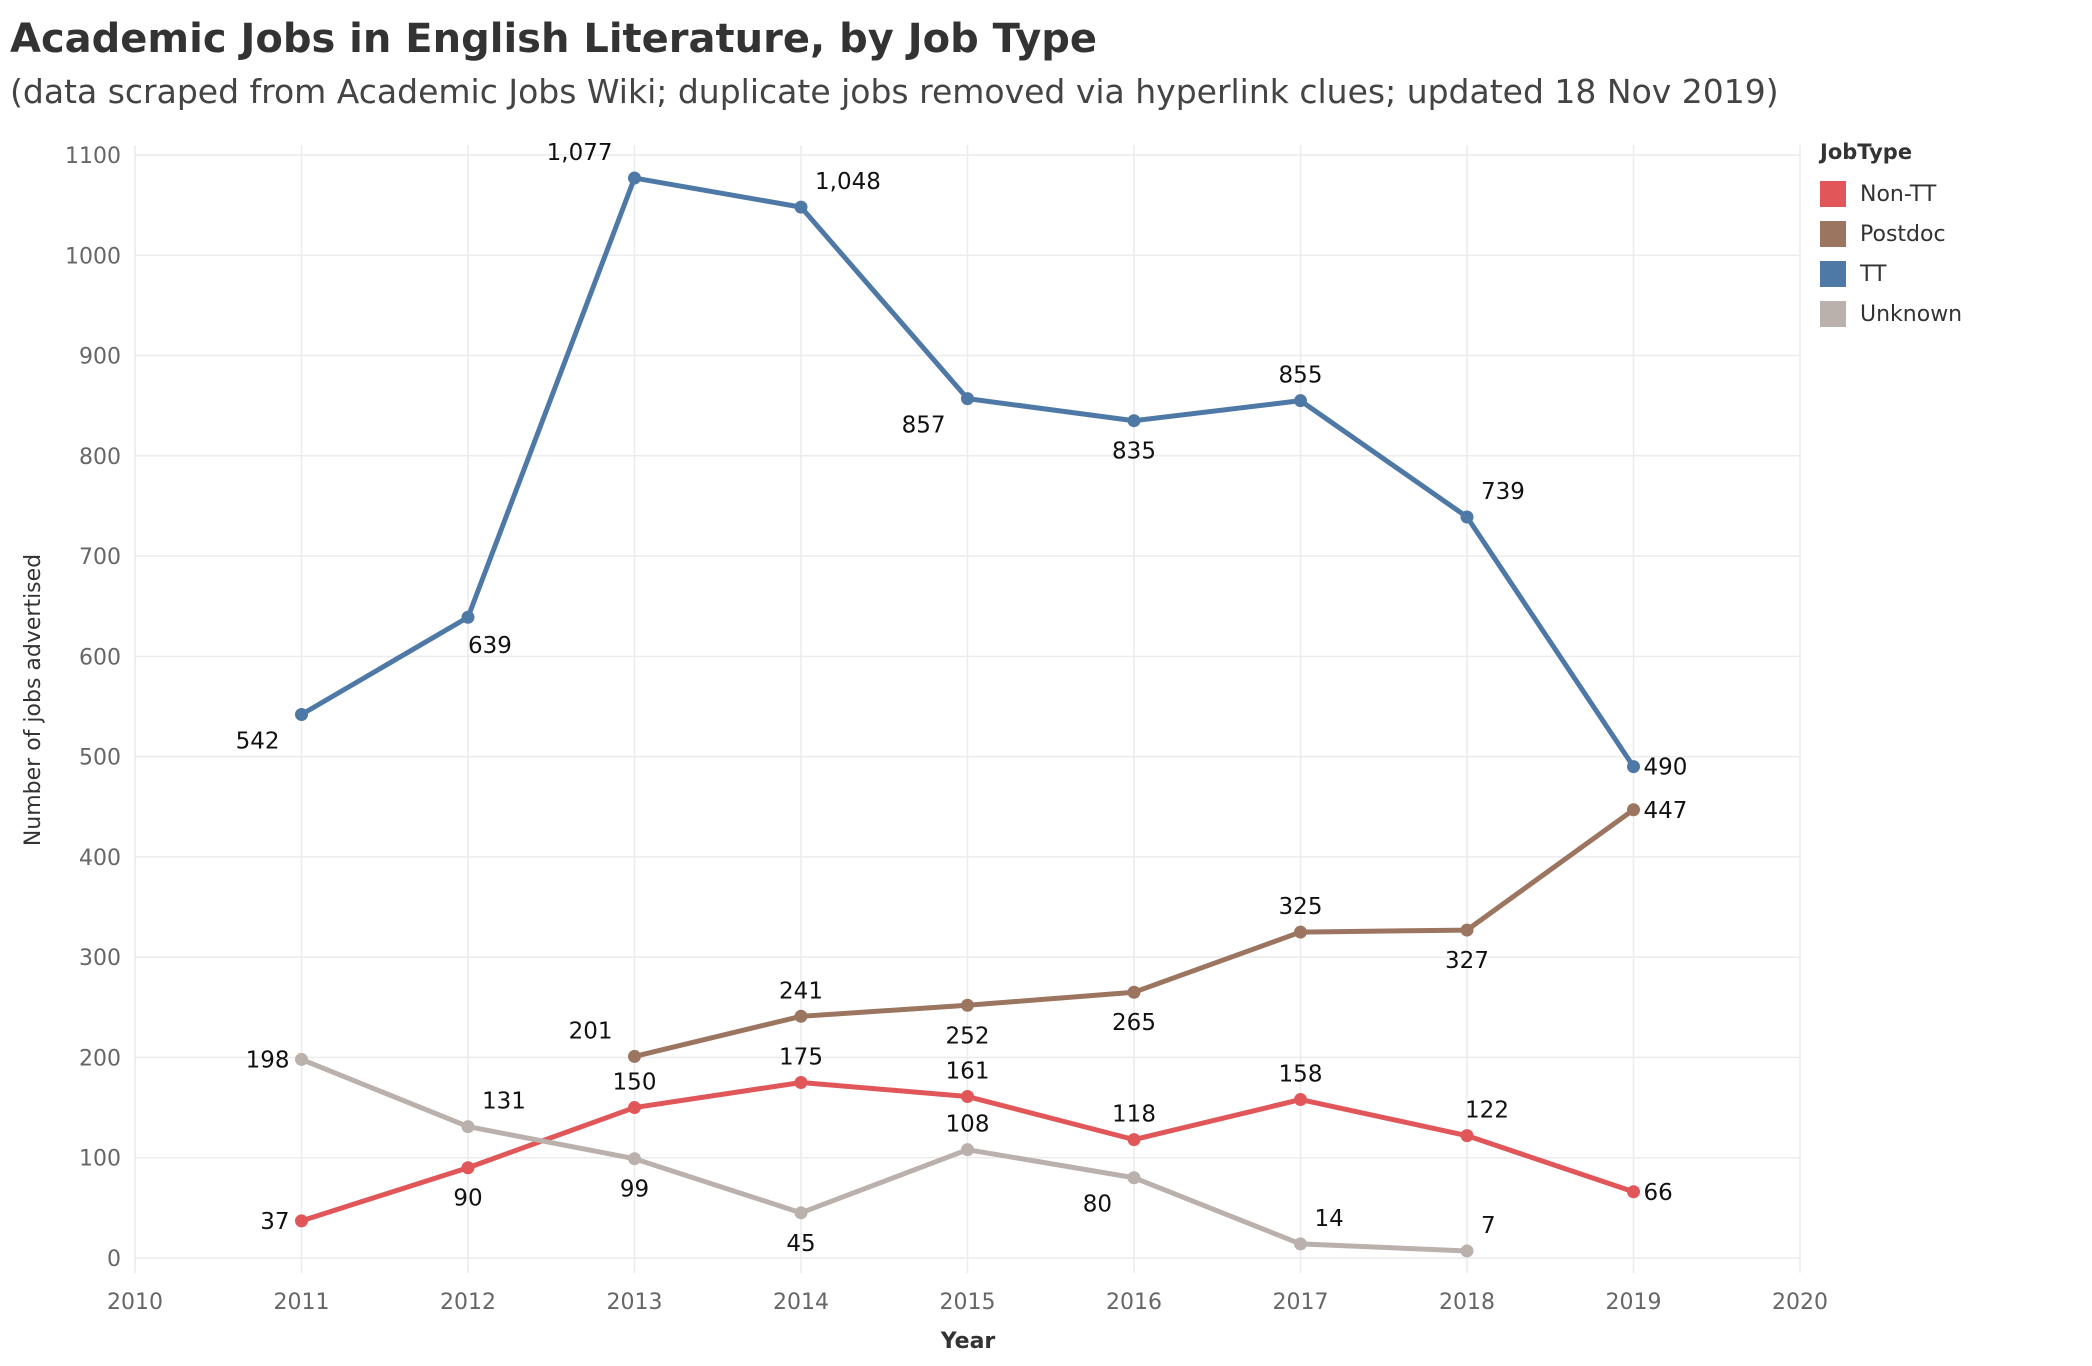 The width and height of the screenshot is (2092, 1366). I want to click on legend-title: JobType, so click(1866, 152).